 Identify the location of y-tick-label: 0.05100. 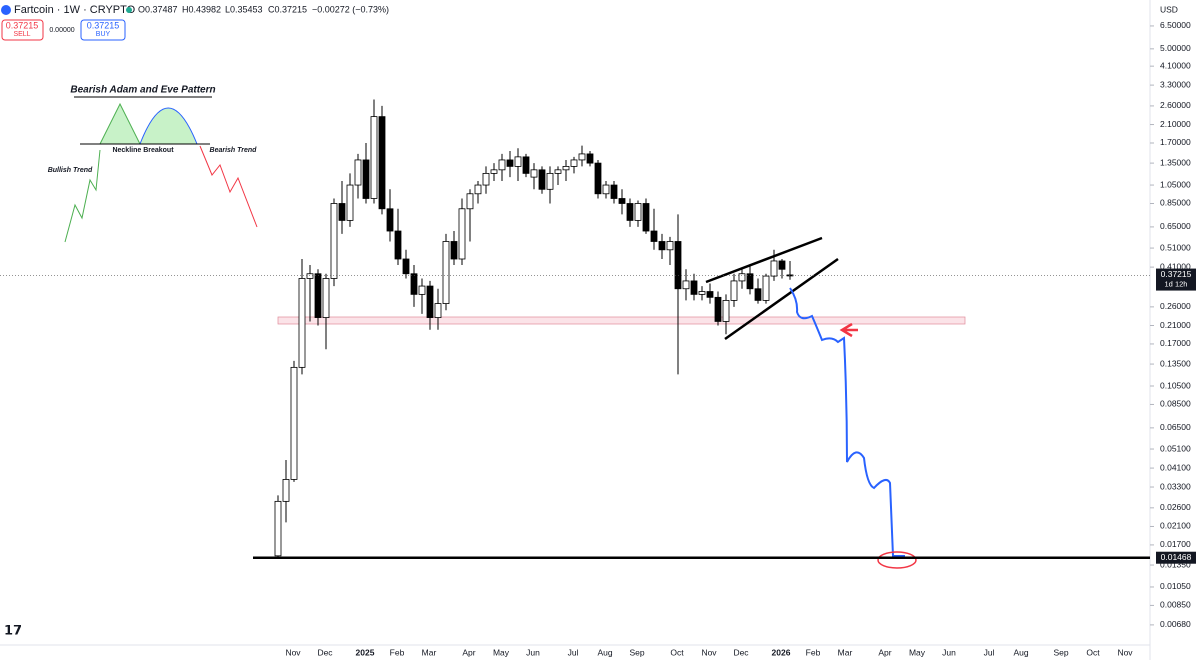
(1175, 448).